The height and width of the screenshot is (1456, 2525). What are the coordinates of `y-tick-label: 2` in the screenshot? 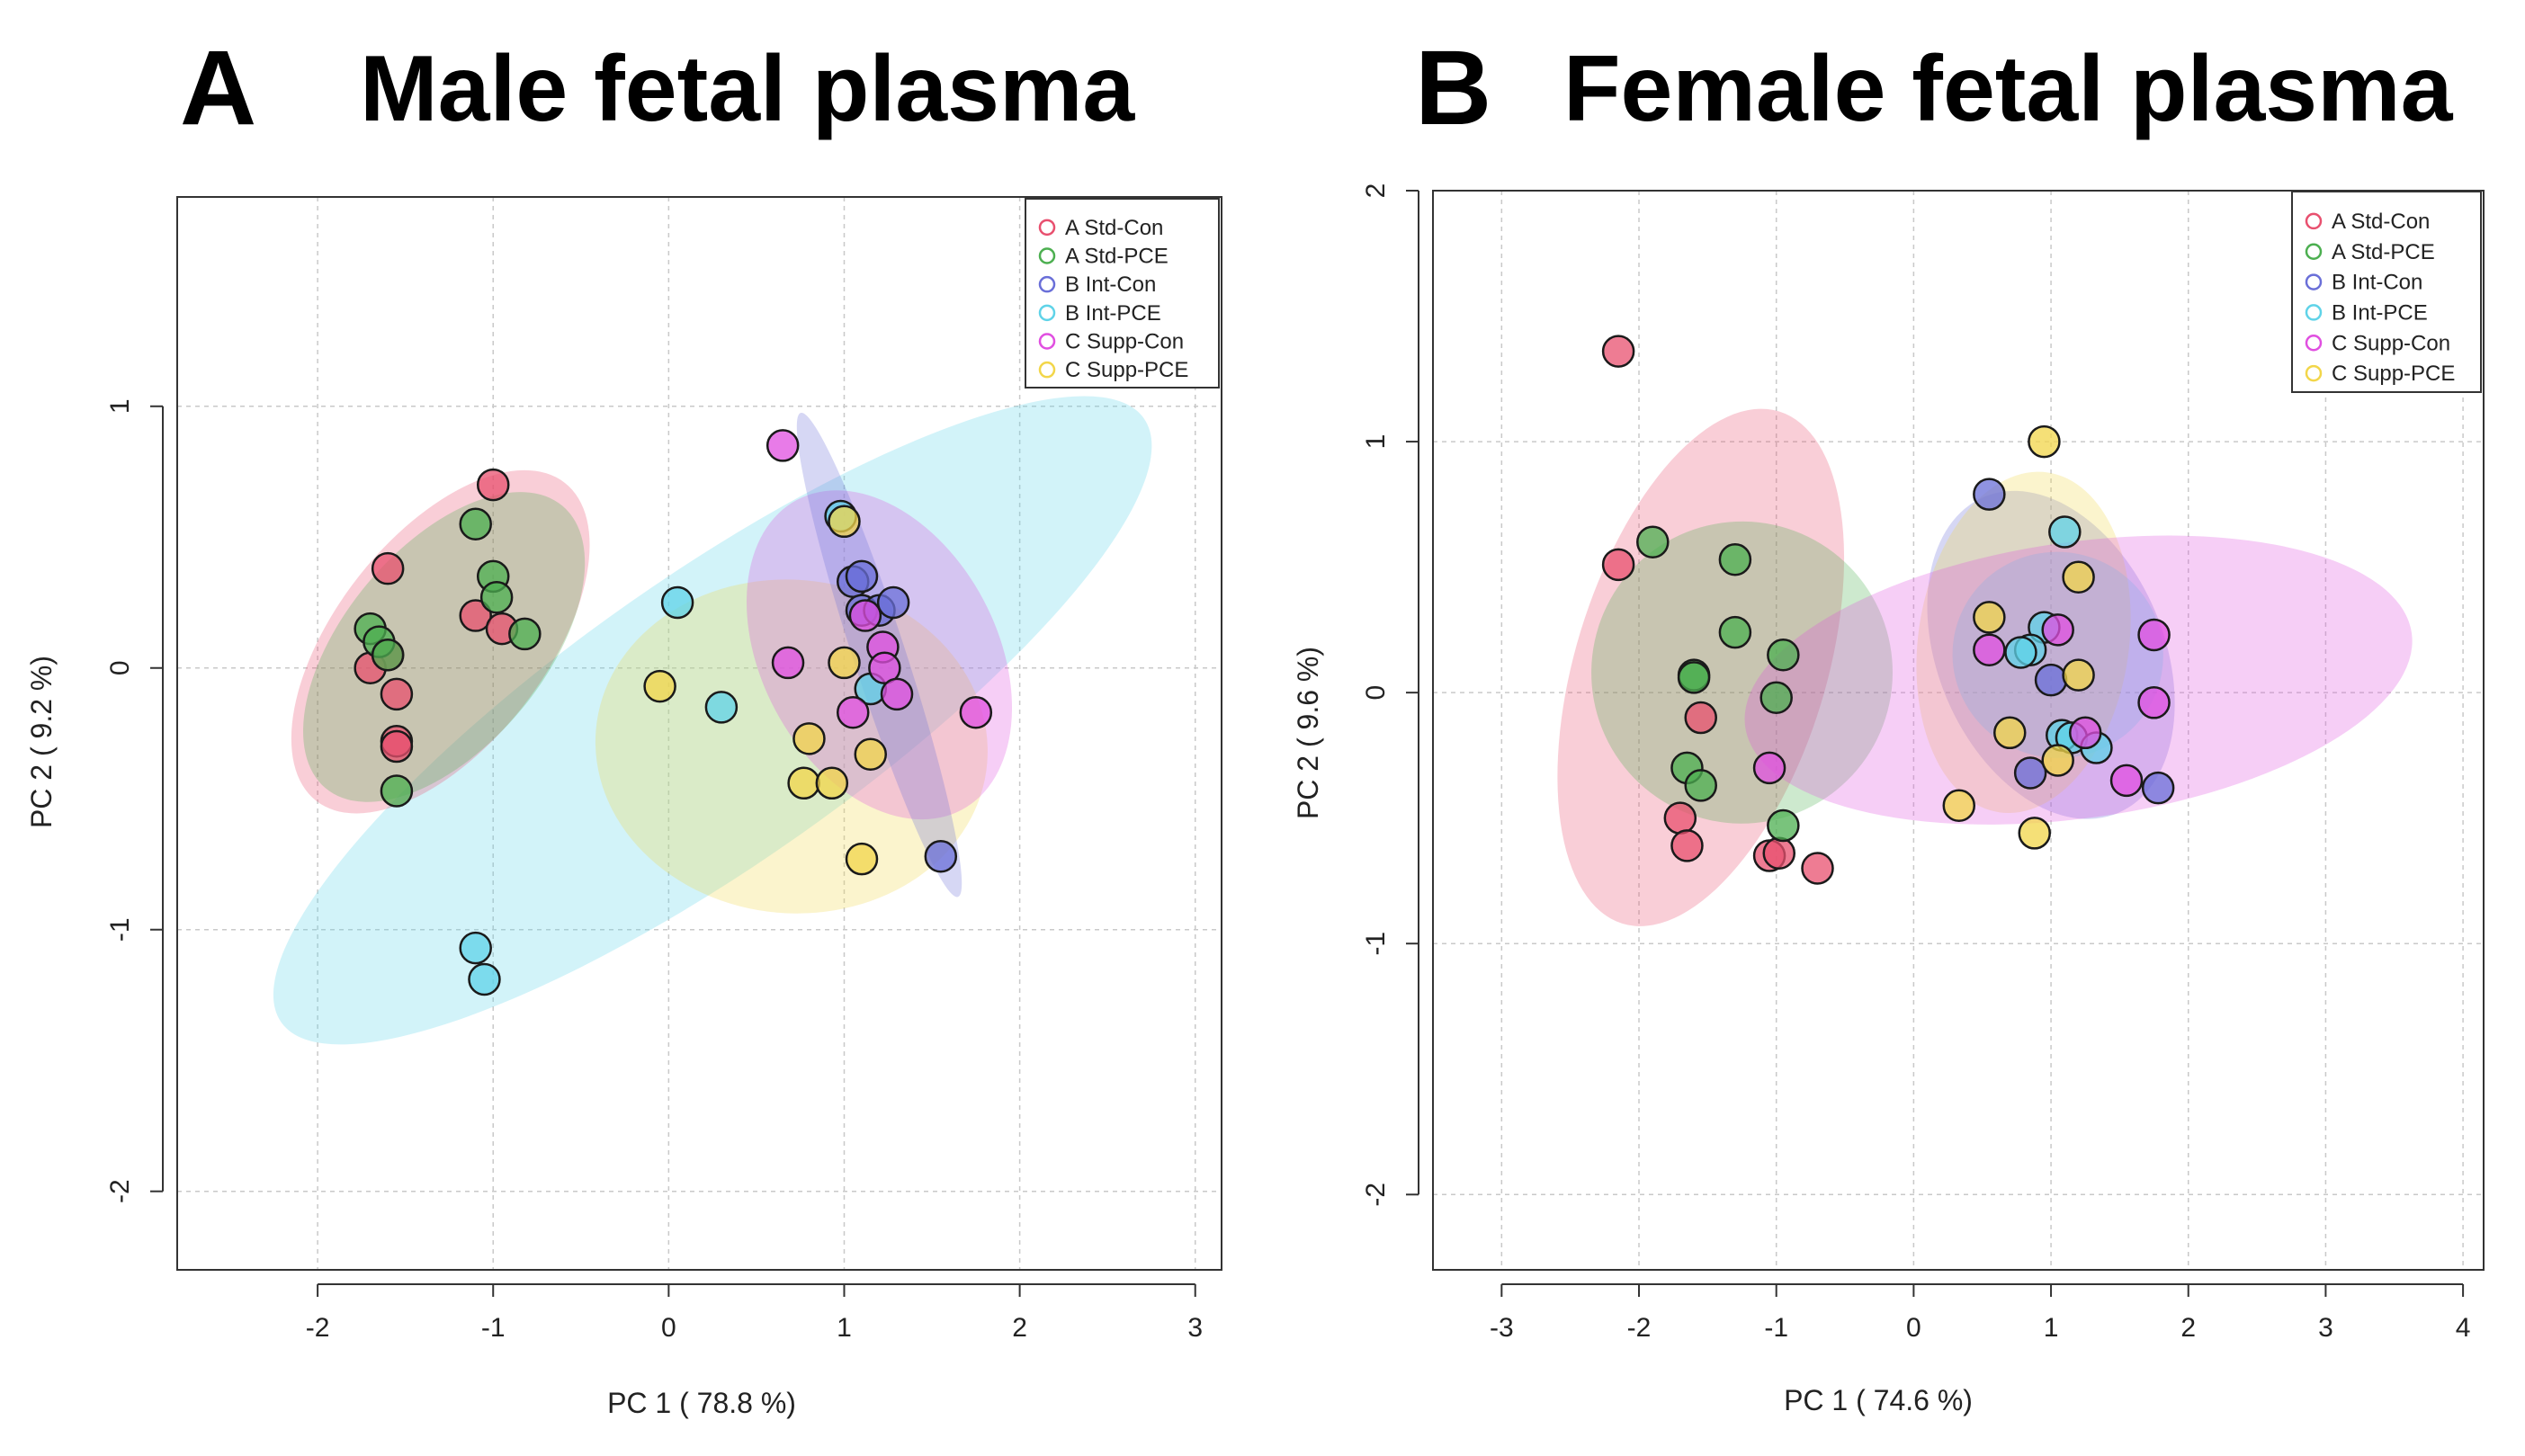 It's located at (1376, 191).